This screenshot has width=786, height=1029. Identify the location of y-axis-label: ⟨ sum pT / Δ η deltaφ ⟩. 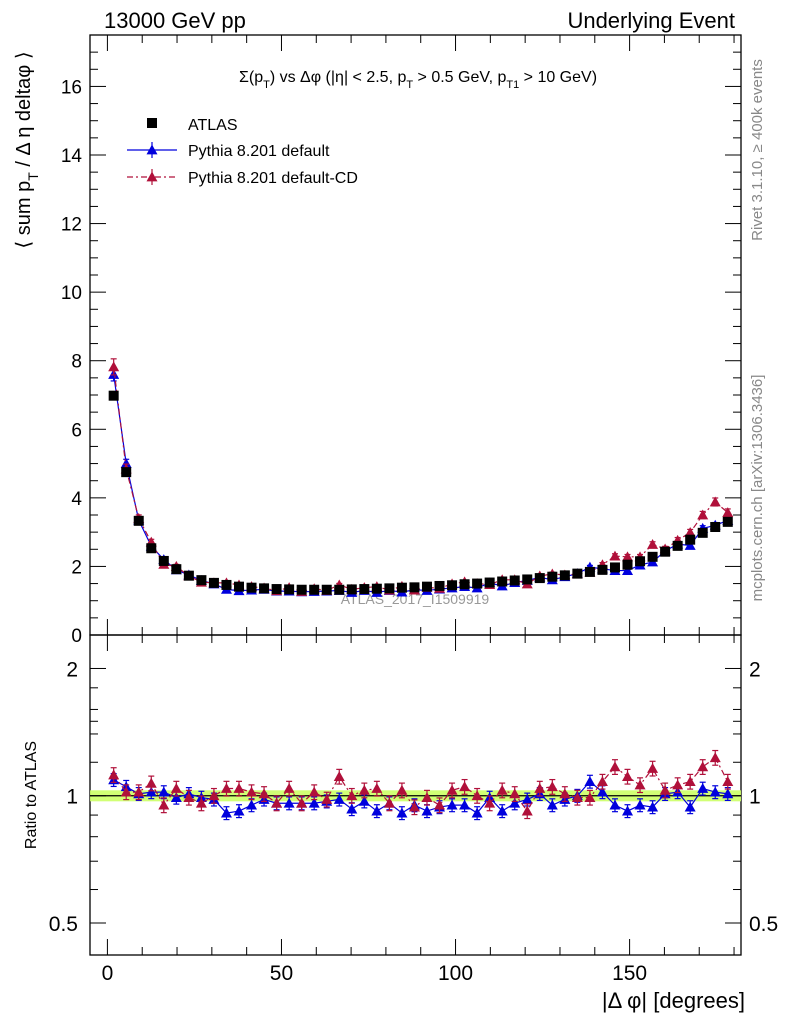
(27, 149).